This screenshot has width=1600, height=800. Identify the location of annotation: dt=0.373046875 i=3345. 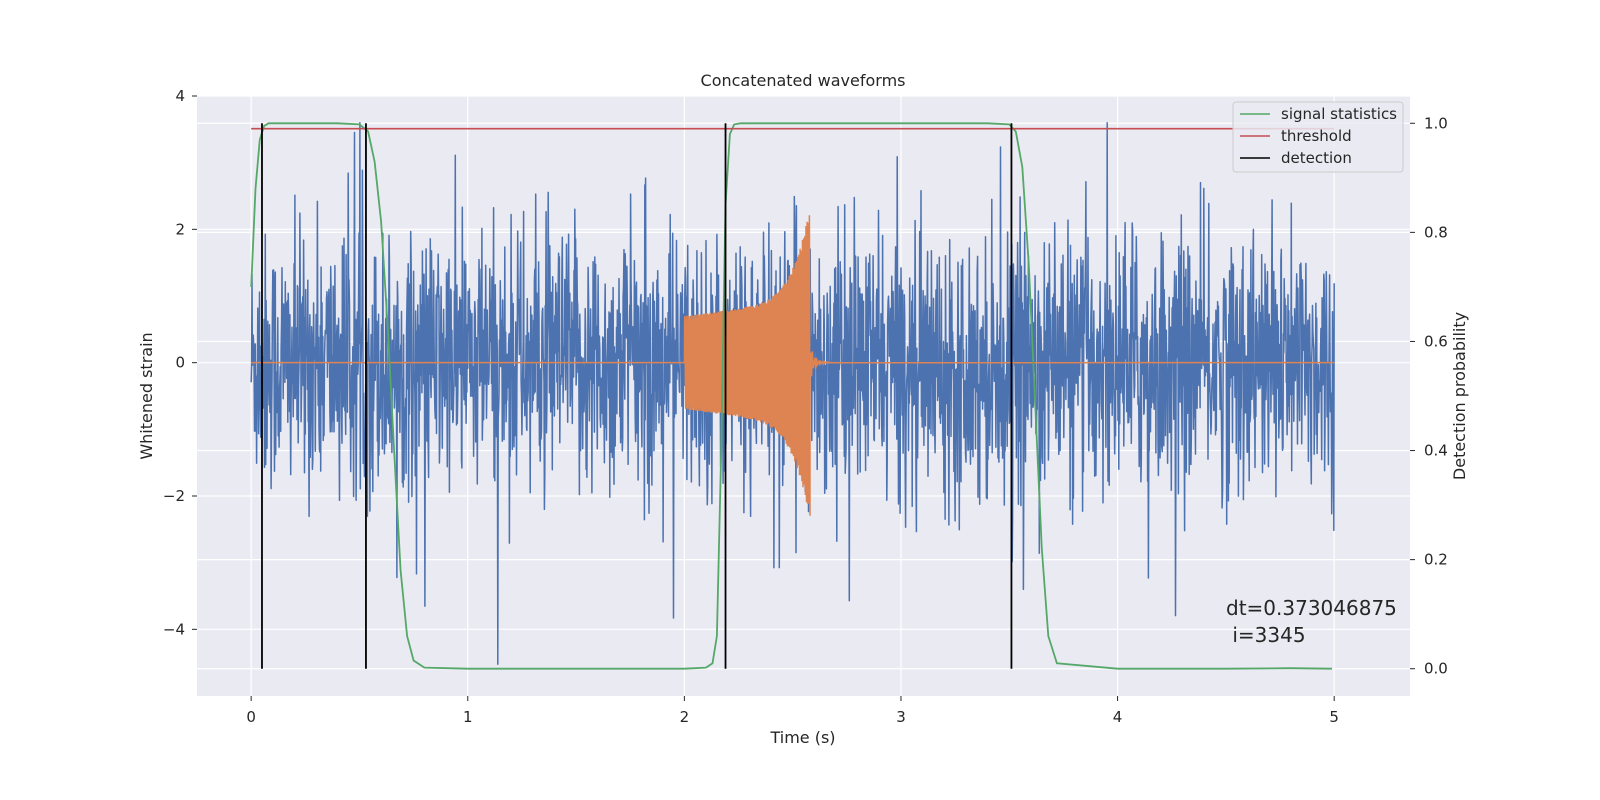
(1311, 621).